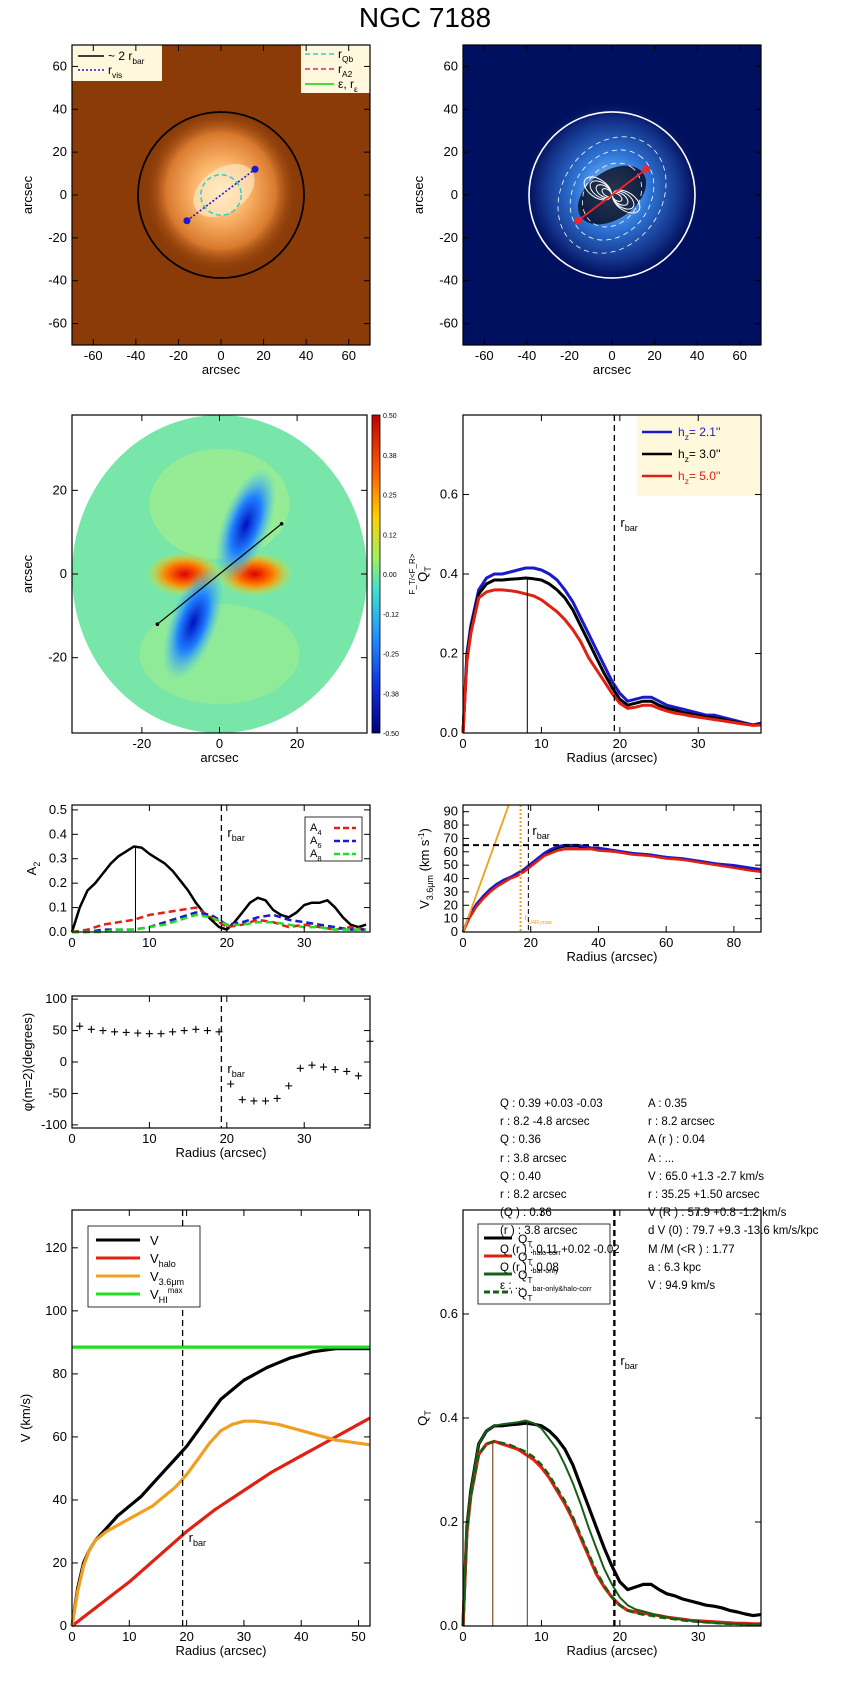 Image resolution: width=850 pixels, height=1700 pixels. Describe the element at coordinates (717, 1213) in the screenshot. I see `parameter-row: V (R ) : 57.9 +0.8 -1.2 km/s` at that location.